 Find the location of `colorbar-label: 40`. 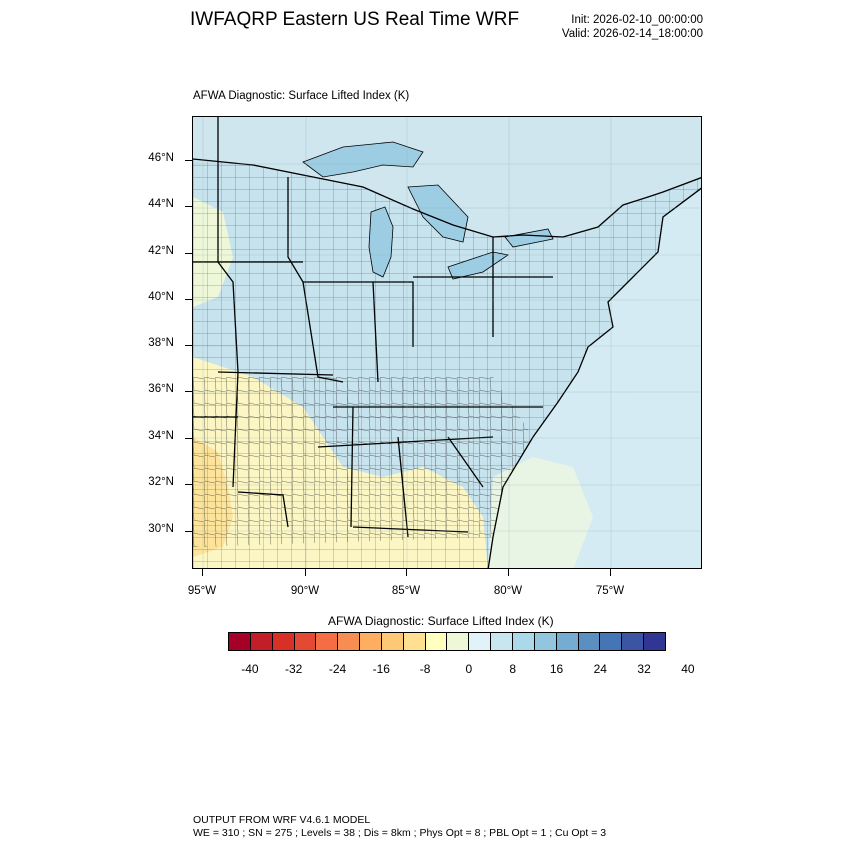

colorbar-label: 40 is located at coordinates (688, 669).